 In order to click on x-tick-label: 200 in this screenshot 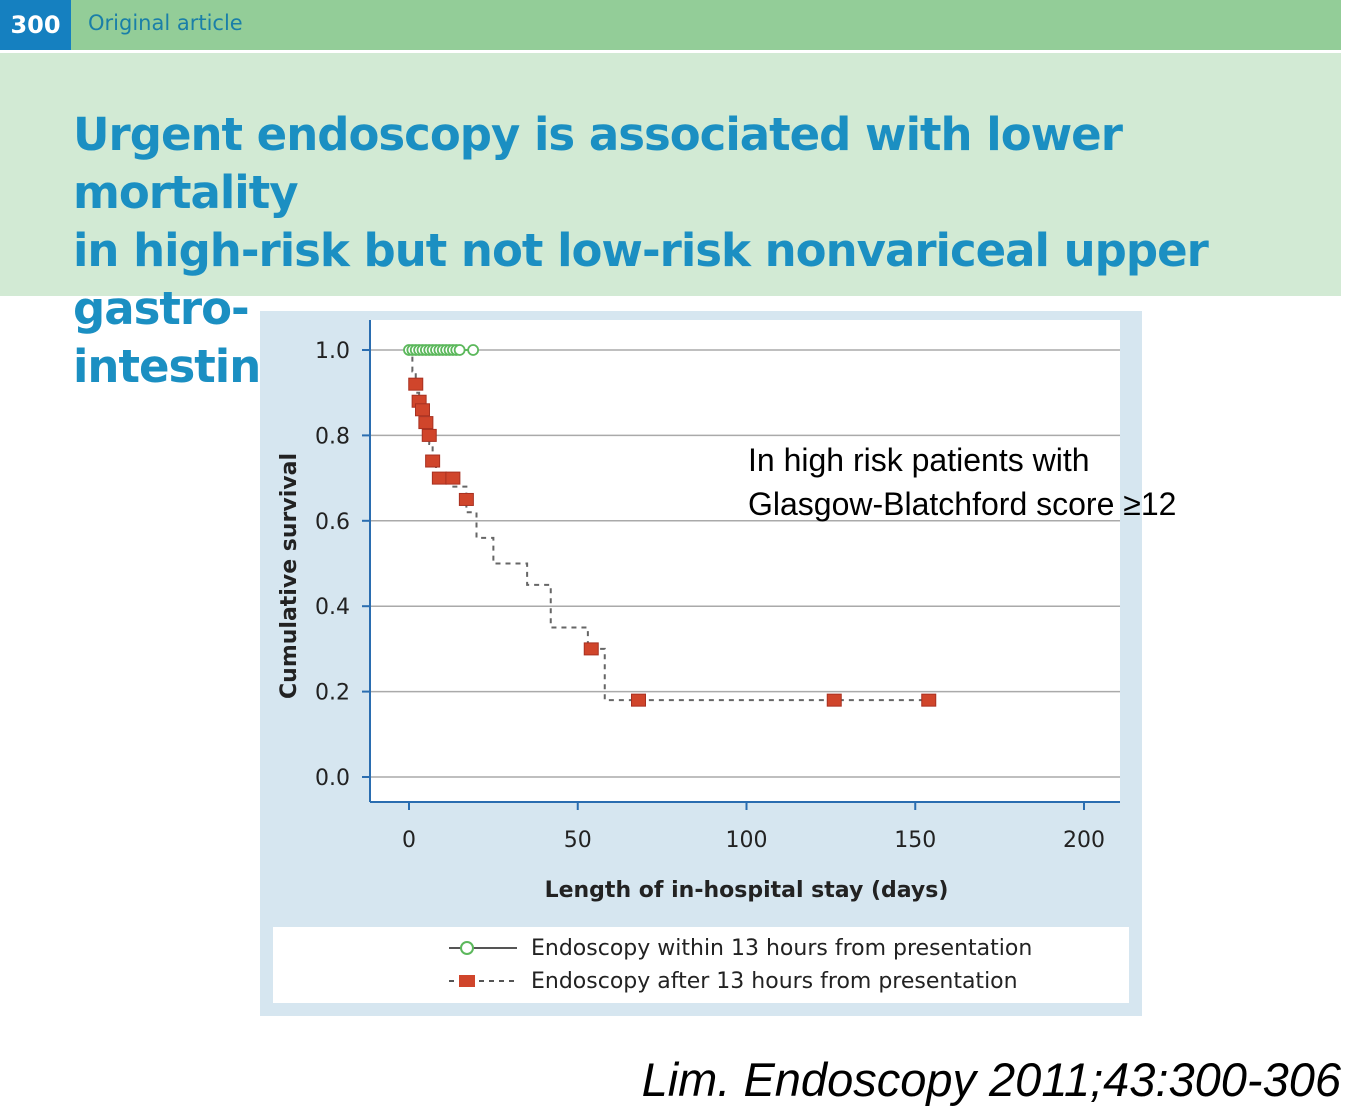, I will do `click(1084, 840)`.